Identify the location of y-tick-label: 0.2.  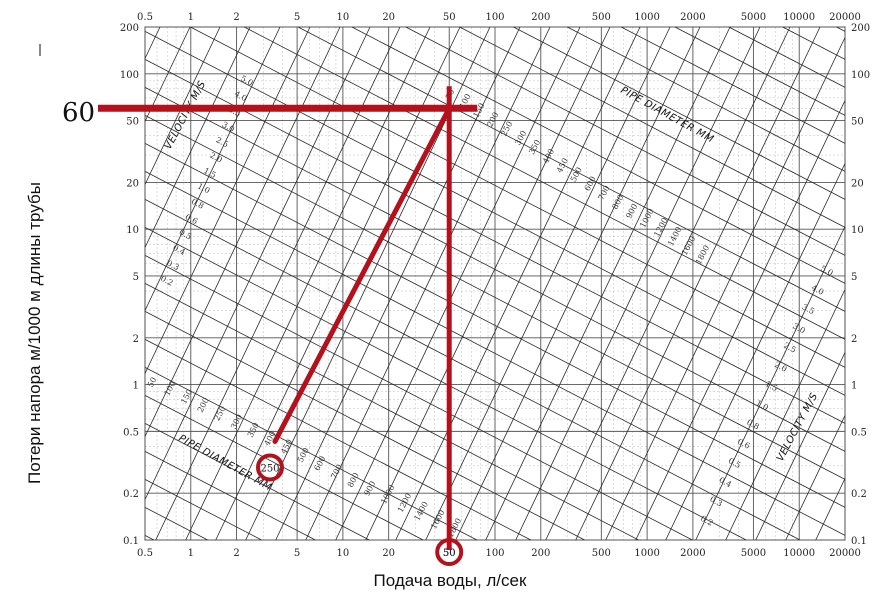
(859, 494).